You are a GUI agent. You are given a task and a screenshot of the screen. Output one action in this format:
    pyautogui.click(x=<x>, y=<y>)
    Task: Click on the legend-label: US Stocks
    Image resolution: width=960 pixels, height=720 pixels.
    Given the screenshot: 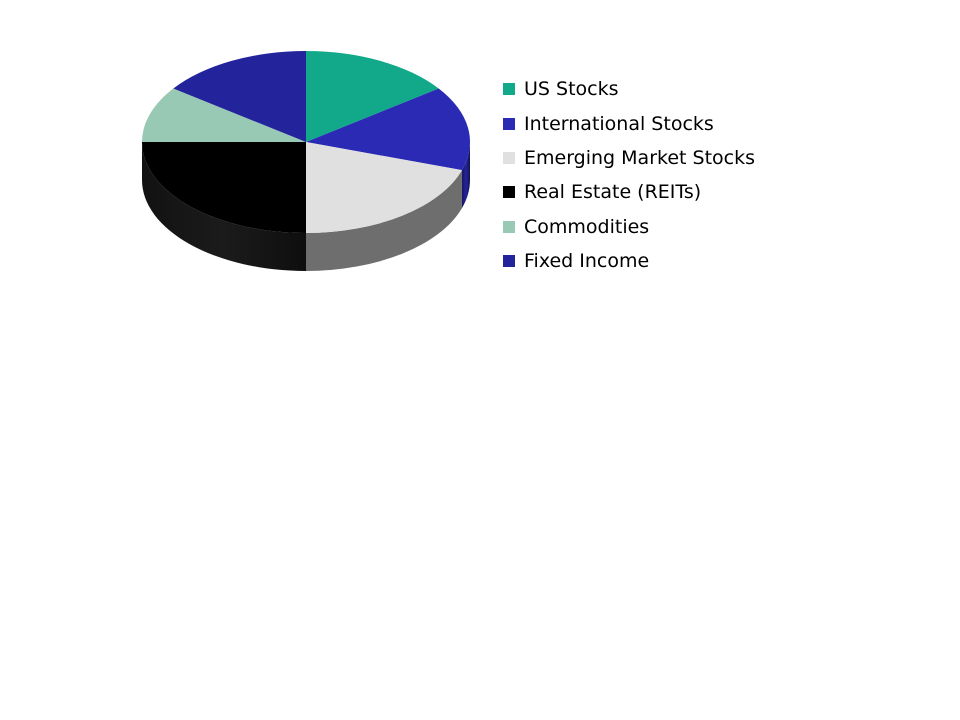 What is the action you would take?
    pyautogui.click(x=571, y=89)
    